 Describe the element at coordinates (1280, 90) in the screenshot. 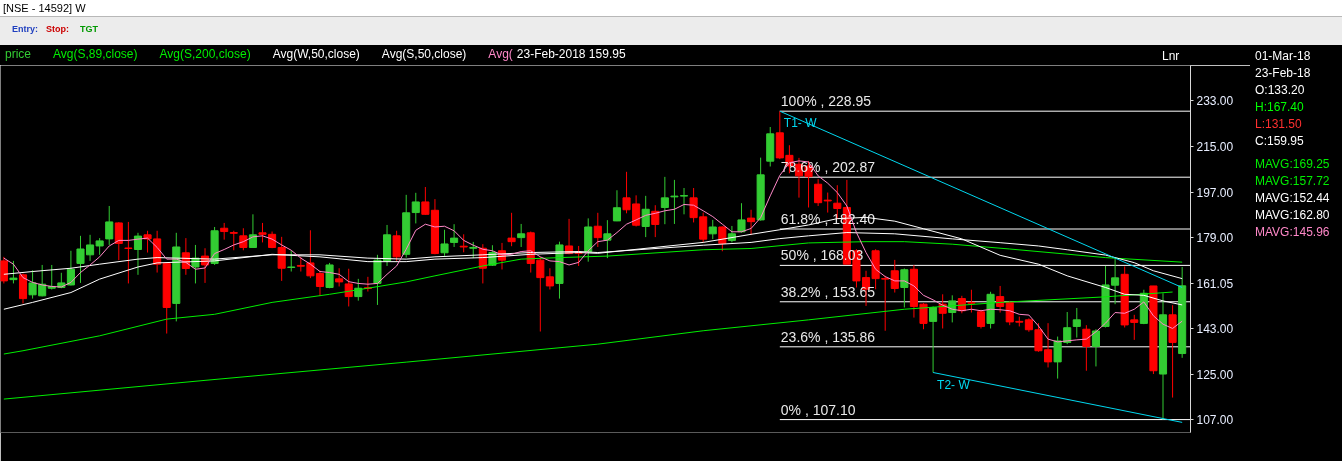

I see `text: O:133.20` at that location.